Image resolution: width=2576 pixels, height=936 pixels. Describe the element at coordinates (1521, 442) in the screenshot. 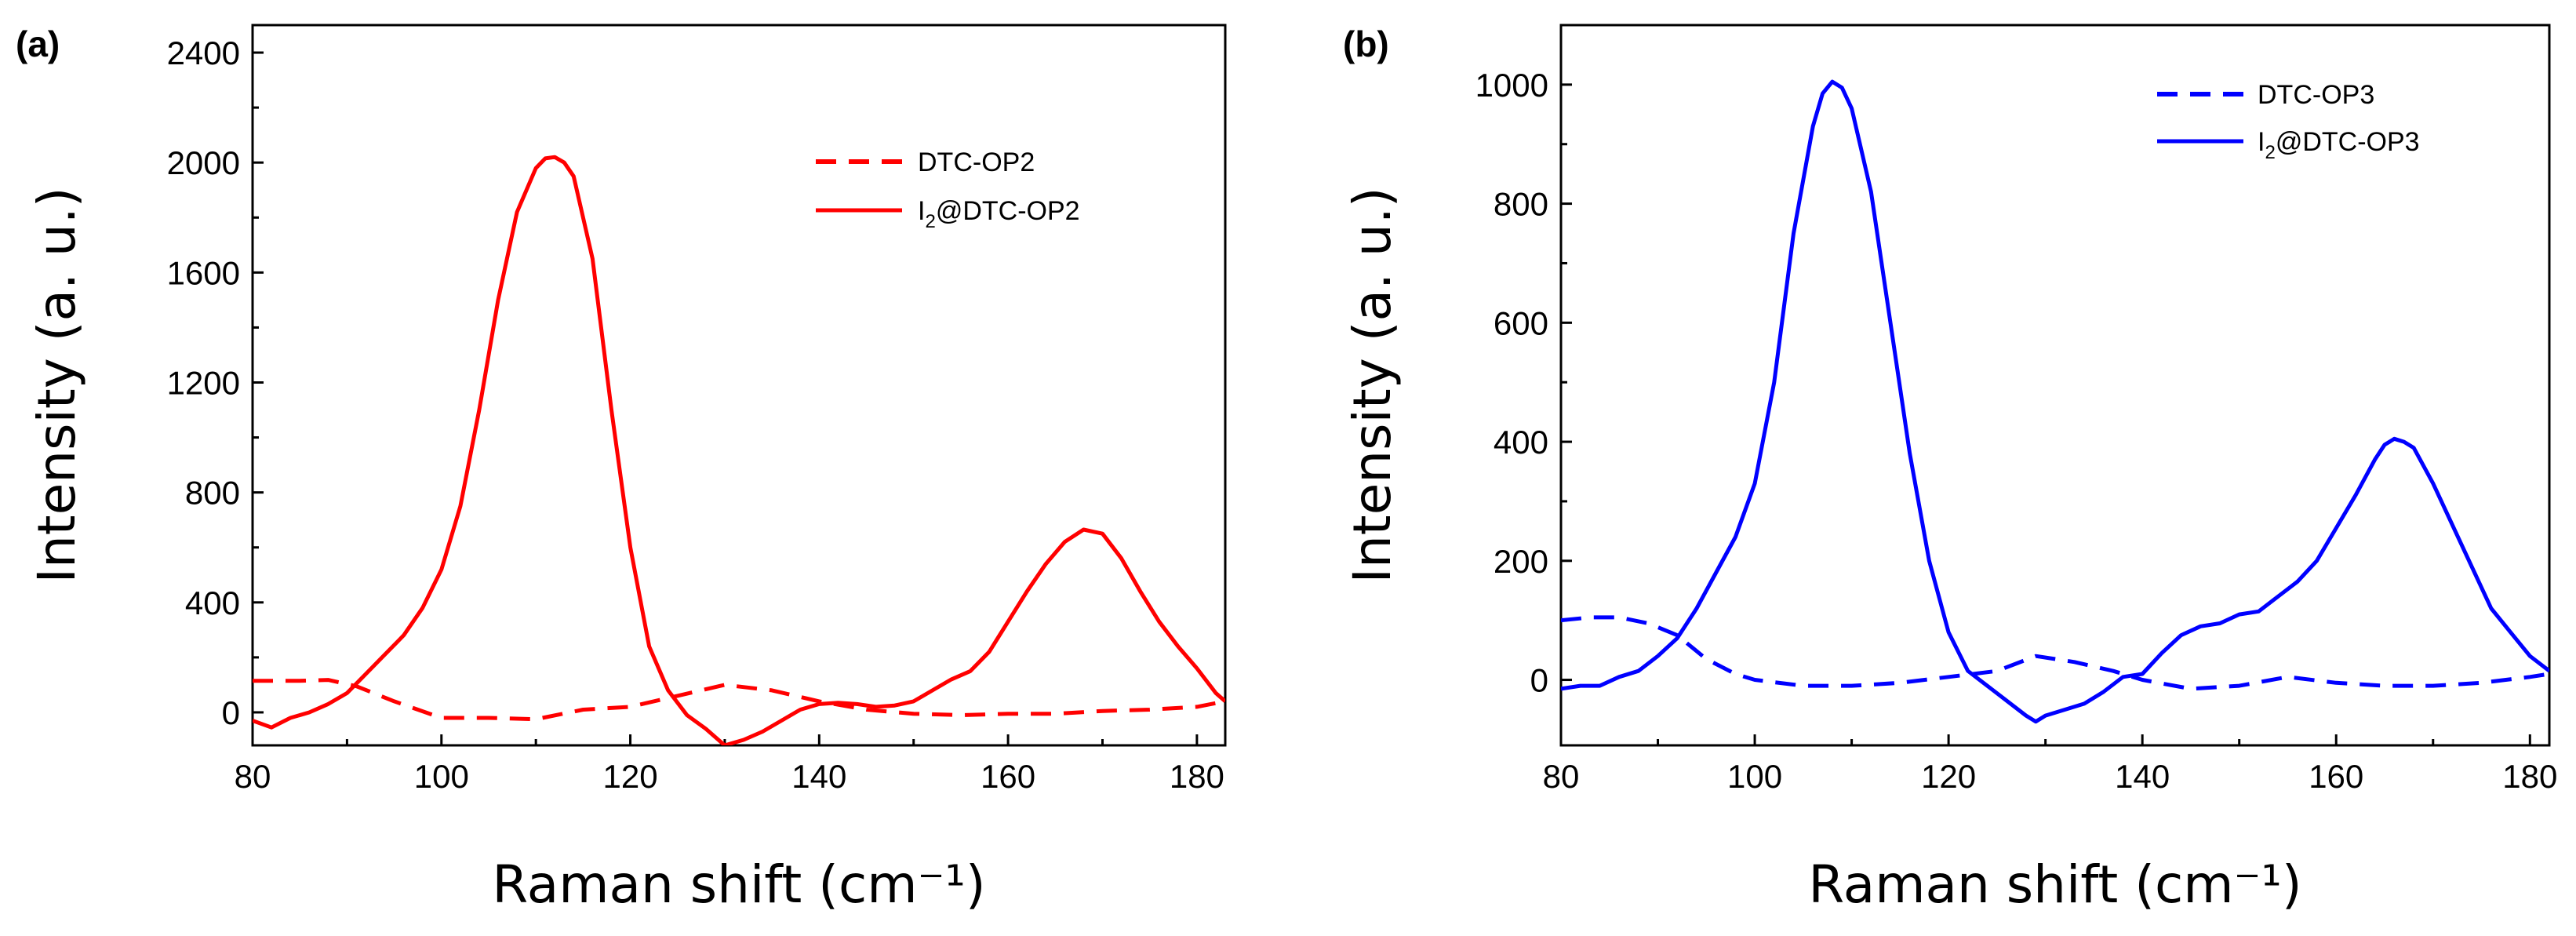

I see `panel-b-y-tick-label: 400` at that location.